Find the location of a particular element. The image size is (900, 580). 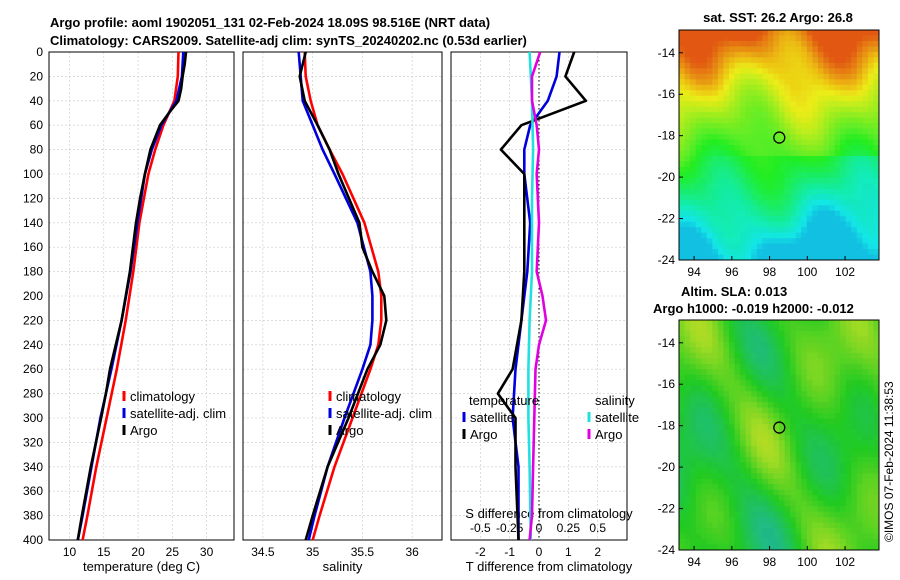

series-line-argo is located at coordinates (132, 296).